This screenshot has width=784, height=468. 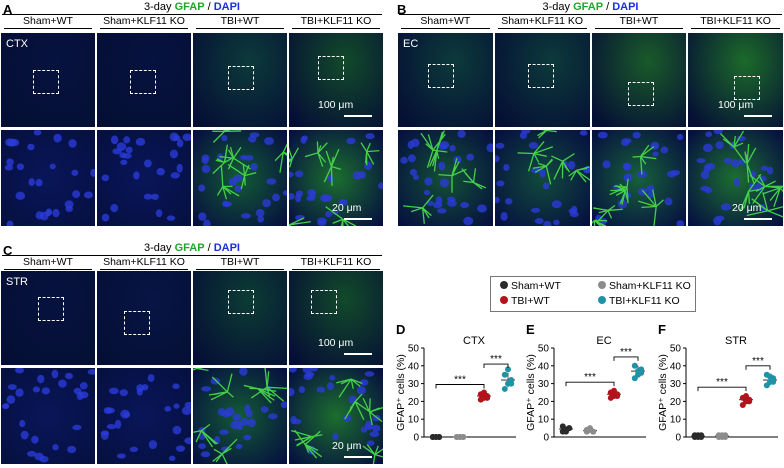 What do you see at coordinates (226, 7) in the screenshot?
I see `heading-dapi: DAPI` at bounding box center [226, 7].